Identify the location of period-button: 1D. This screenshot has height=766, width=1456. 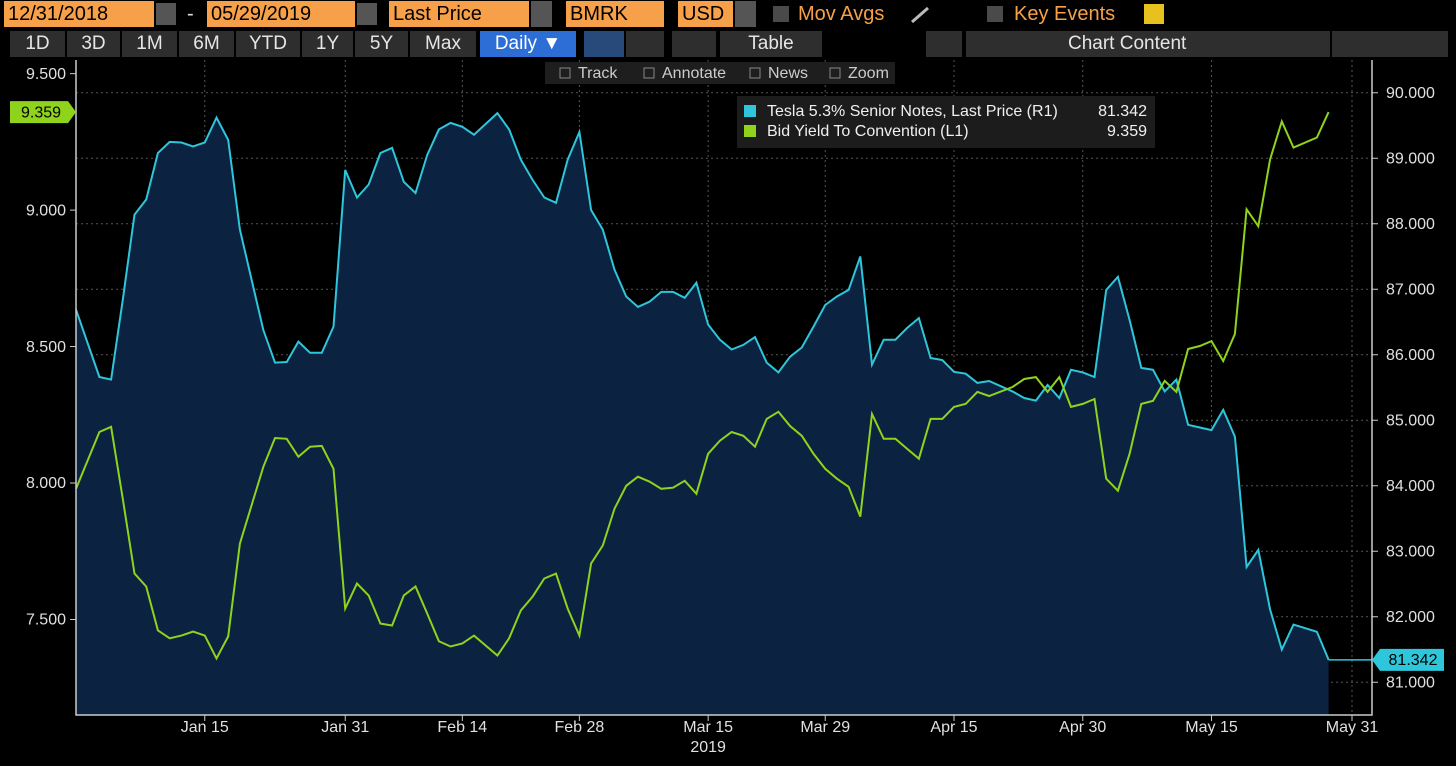
(37, 44).